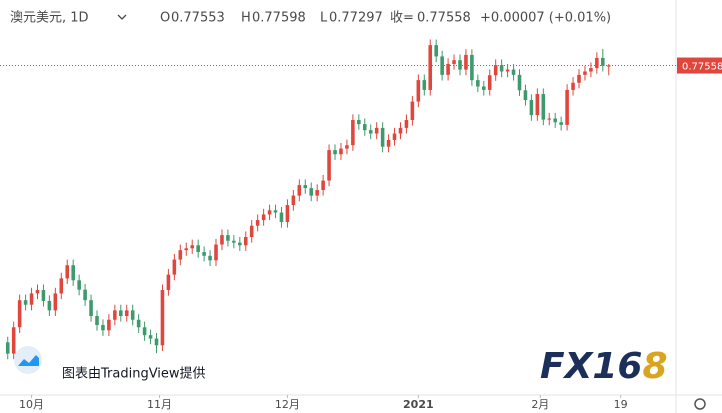 This screenshot has height=413, width=722. What do you see at coordinates (198, 18) in the screenshot?
I see `open-value: 0.77553` at bounding box center [198, 18].